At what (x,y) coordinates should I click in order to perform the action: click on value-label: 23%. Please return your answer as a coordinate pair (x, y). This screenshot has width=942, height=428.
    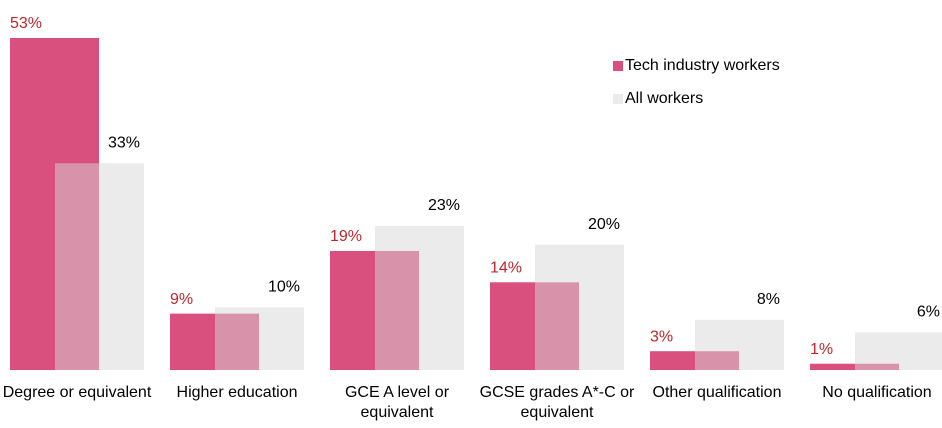
    Looking at the image, I should click on (444, 205).